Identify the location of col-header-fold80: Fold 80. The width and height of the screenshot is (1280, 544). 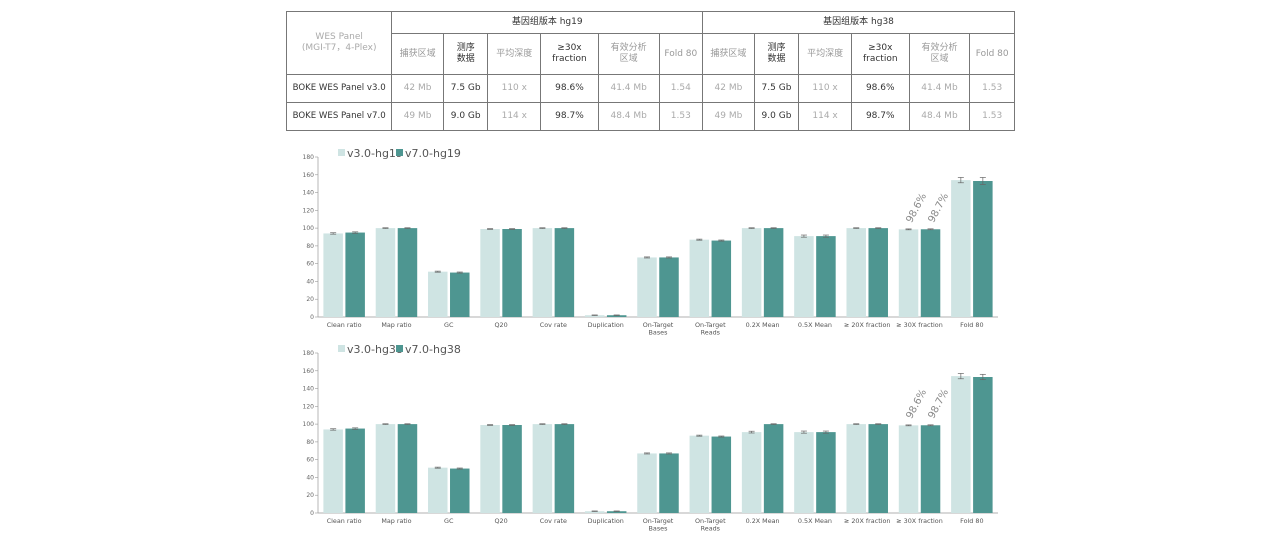
(992, 54).